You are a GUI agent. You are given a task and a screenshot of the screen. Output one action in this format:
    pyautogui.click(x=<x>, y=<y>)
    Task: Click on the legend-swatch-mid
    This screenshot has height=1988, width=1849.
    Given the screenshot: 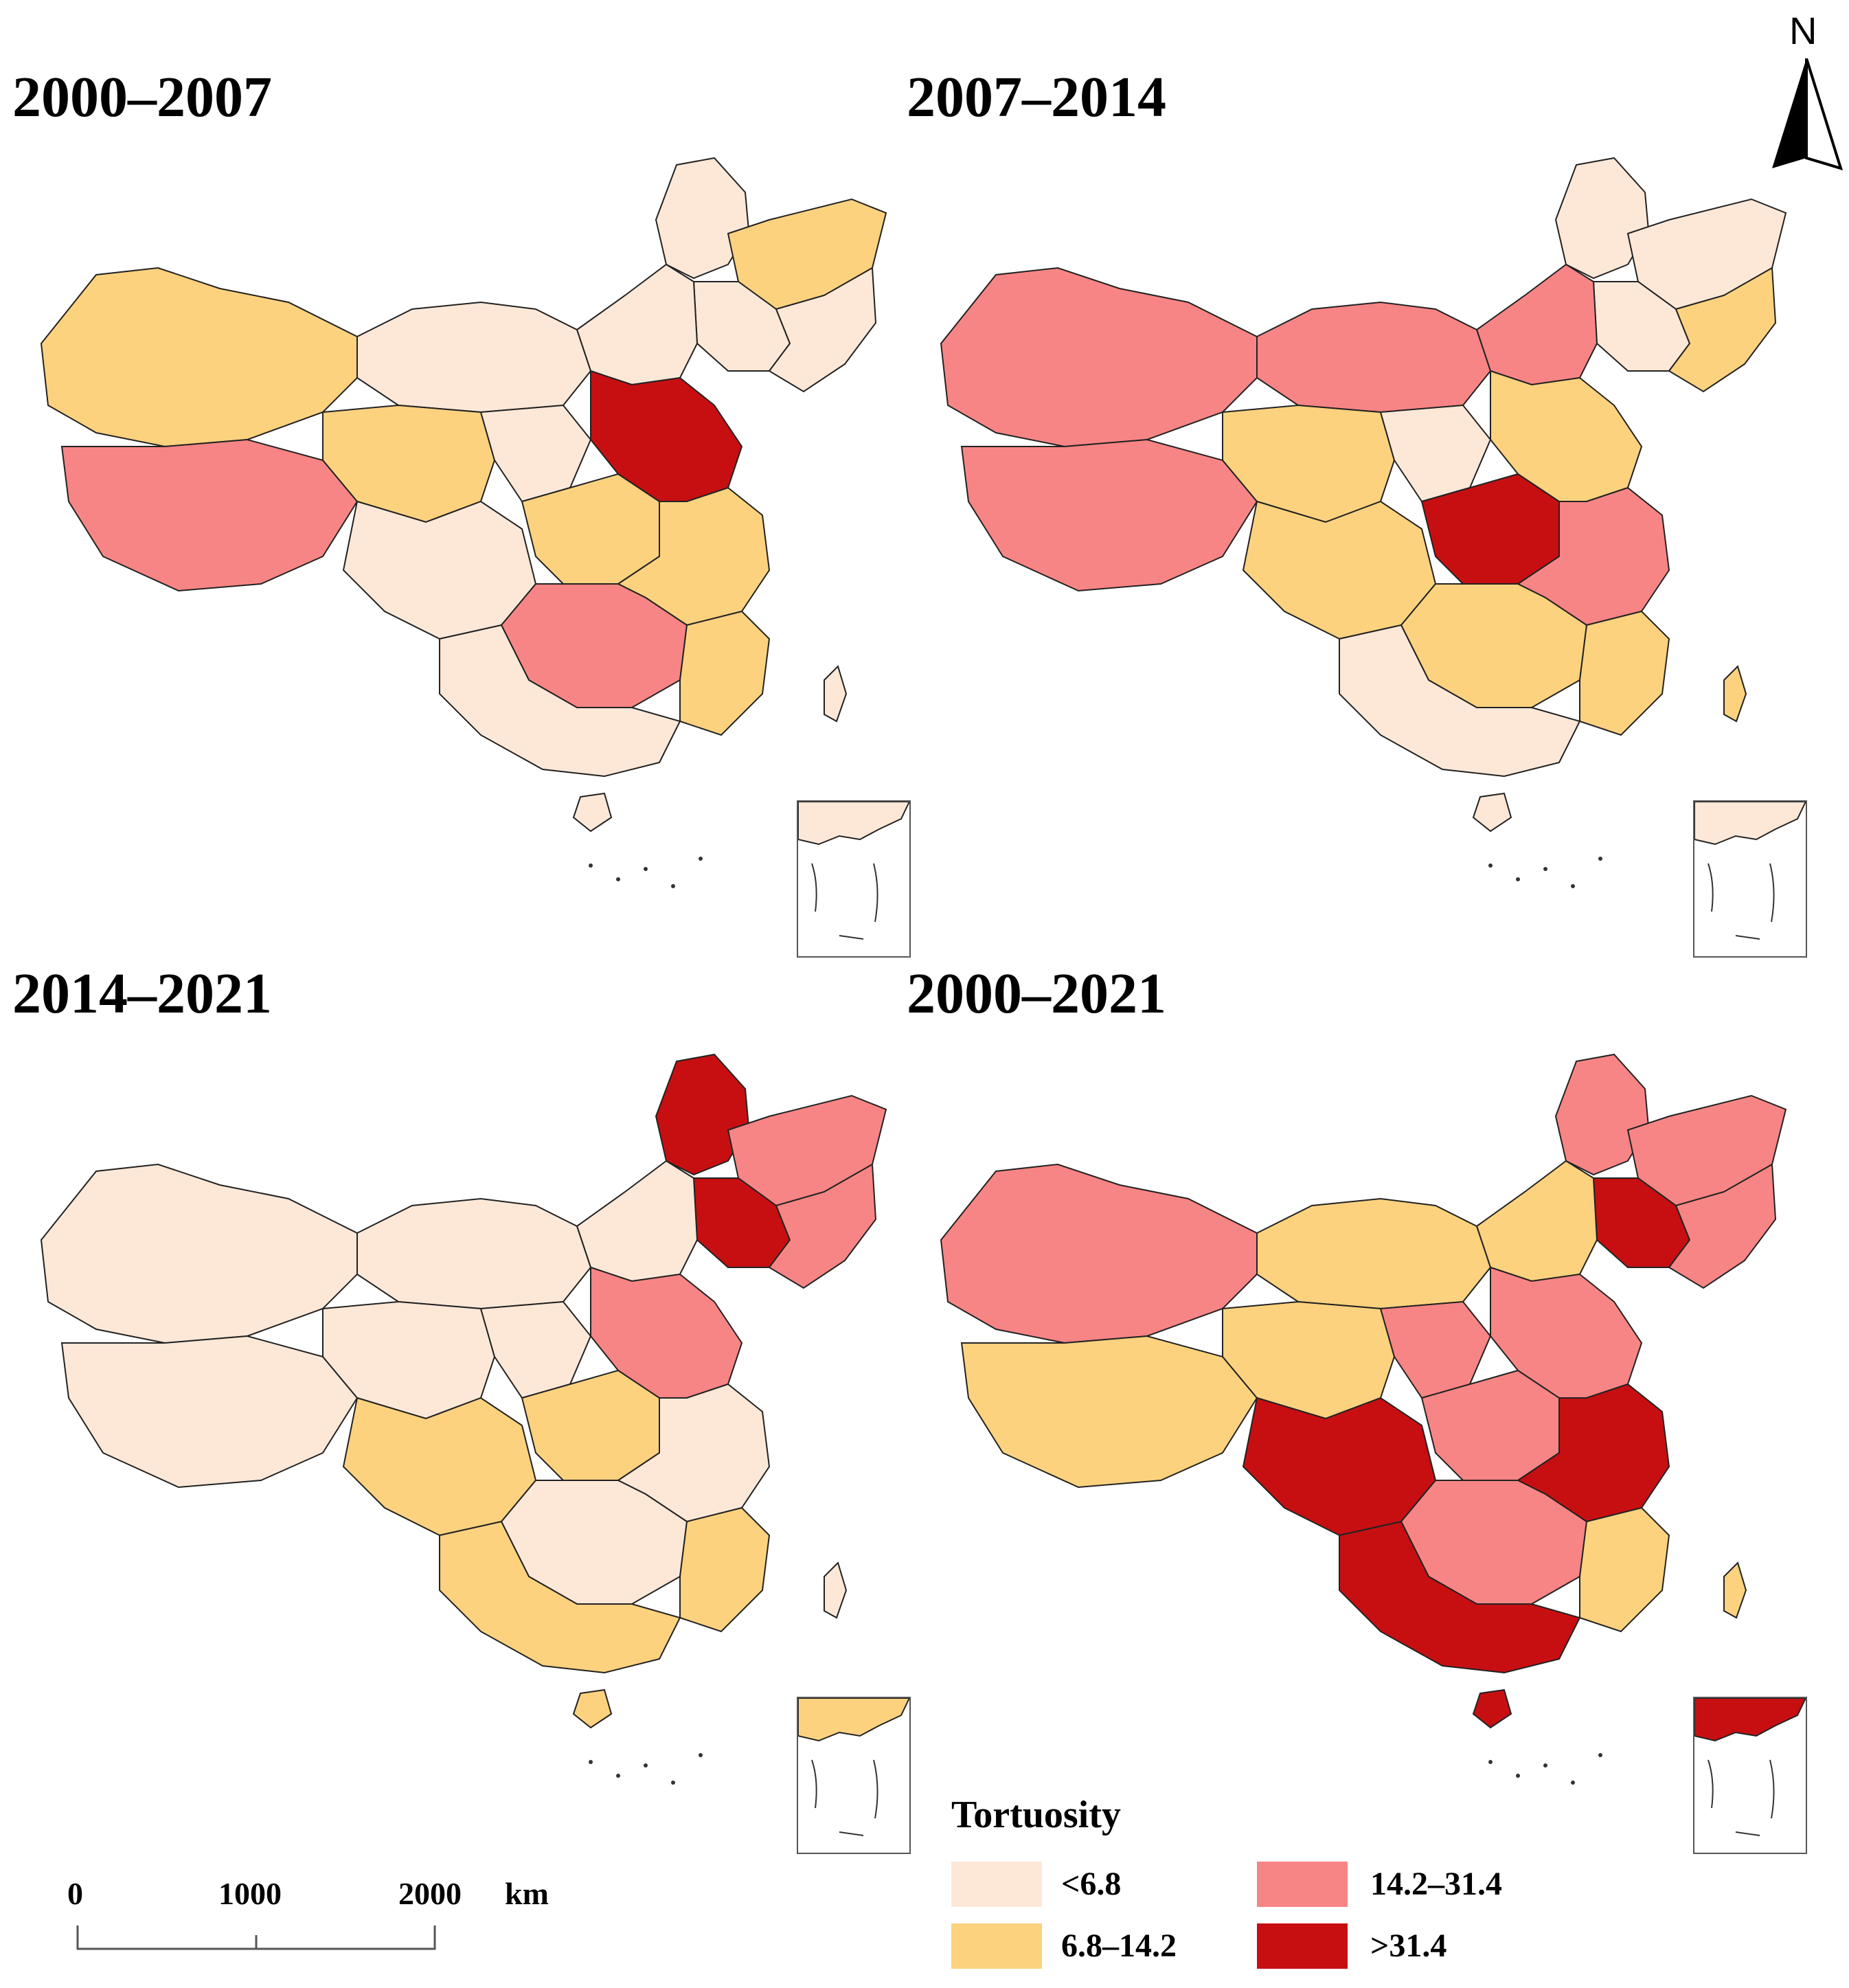 What is the action you would take?
    pyautogui.click(x=996, y=1946)
    